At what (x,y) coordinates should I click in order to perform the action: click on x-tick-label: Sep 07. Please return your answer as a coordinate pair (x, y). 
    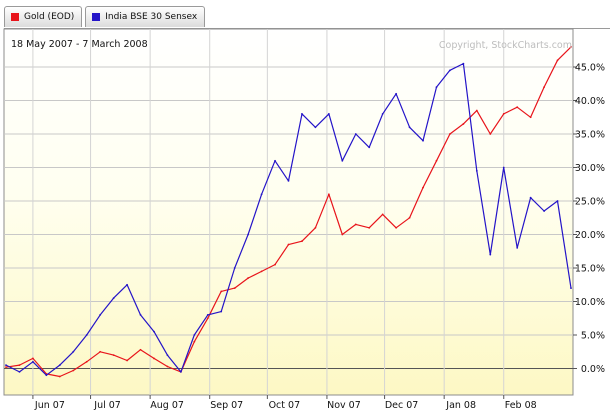
    Looking at the image, I should click on (226, 405).